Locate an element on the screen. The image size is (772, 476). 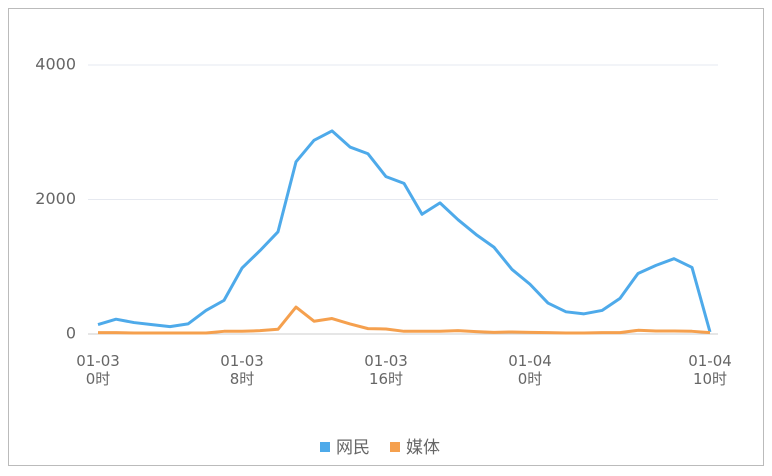
line-series is located at coordinates (404, 320).